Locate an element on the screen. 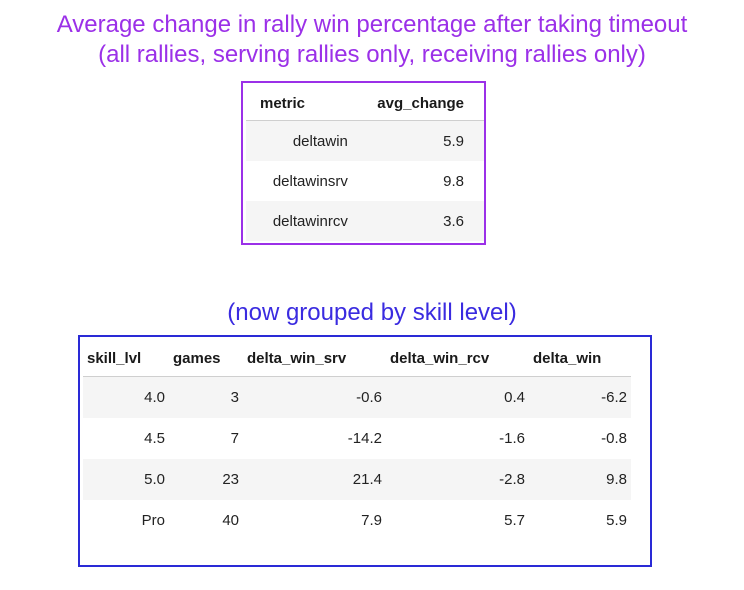  header-delta-win: delta_win is located at coordinates (580, 358).